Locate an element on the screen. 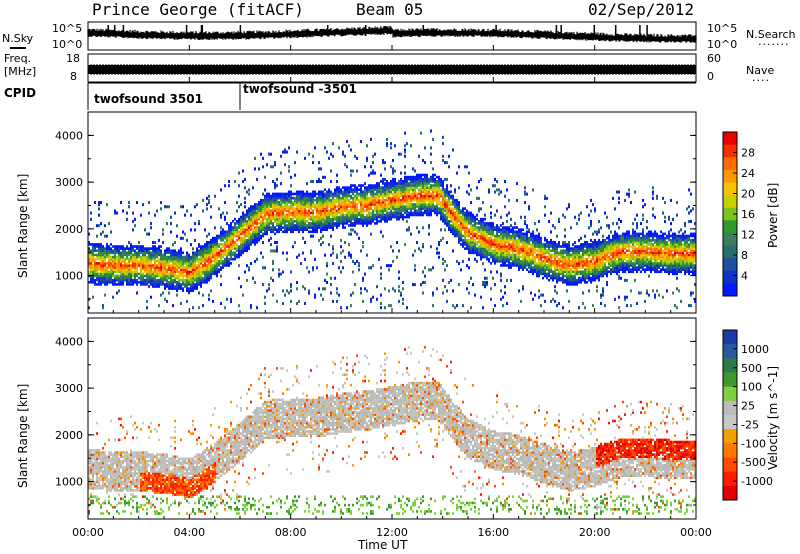  power-ytick-label: 3000 is located at coordinates (69, 182).